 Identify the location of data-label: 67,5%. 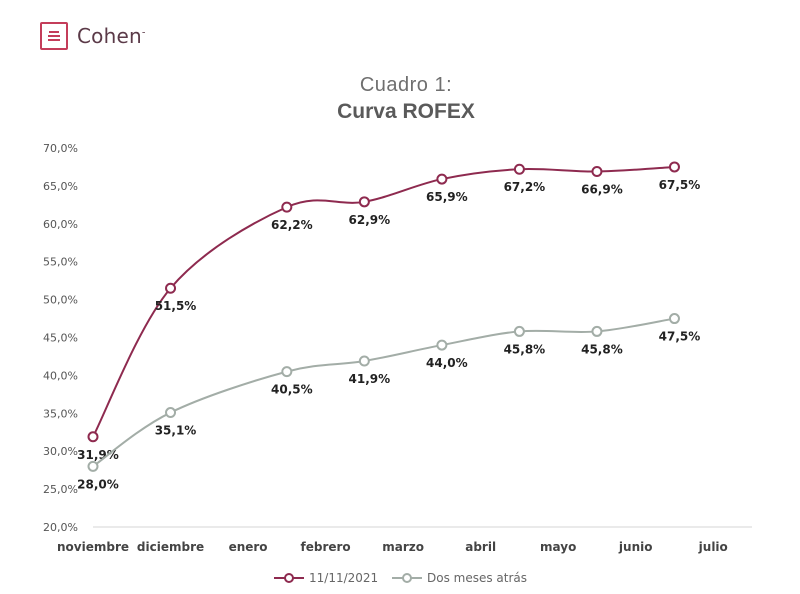
(680, 185).